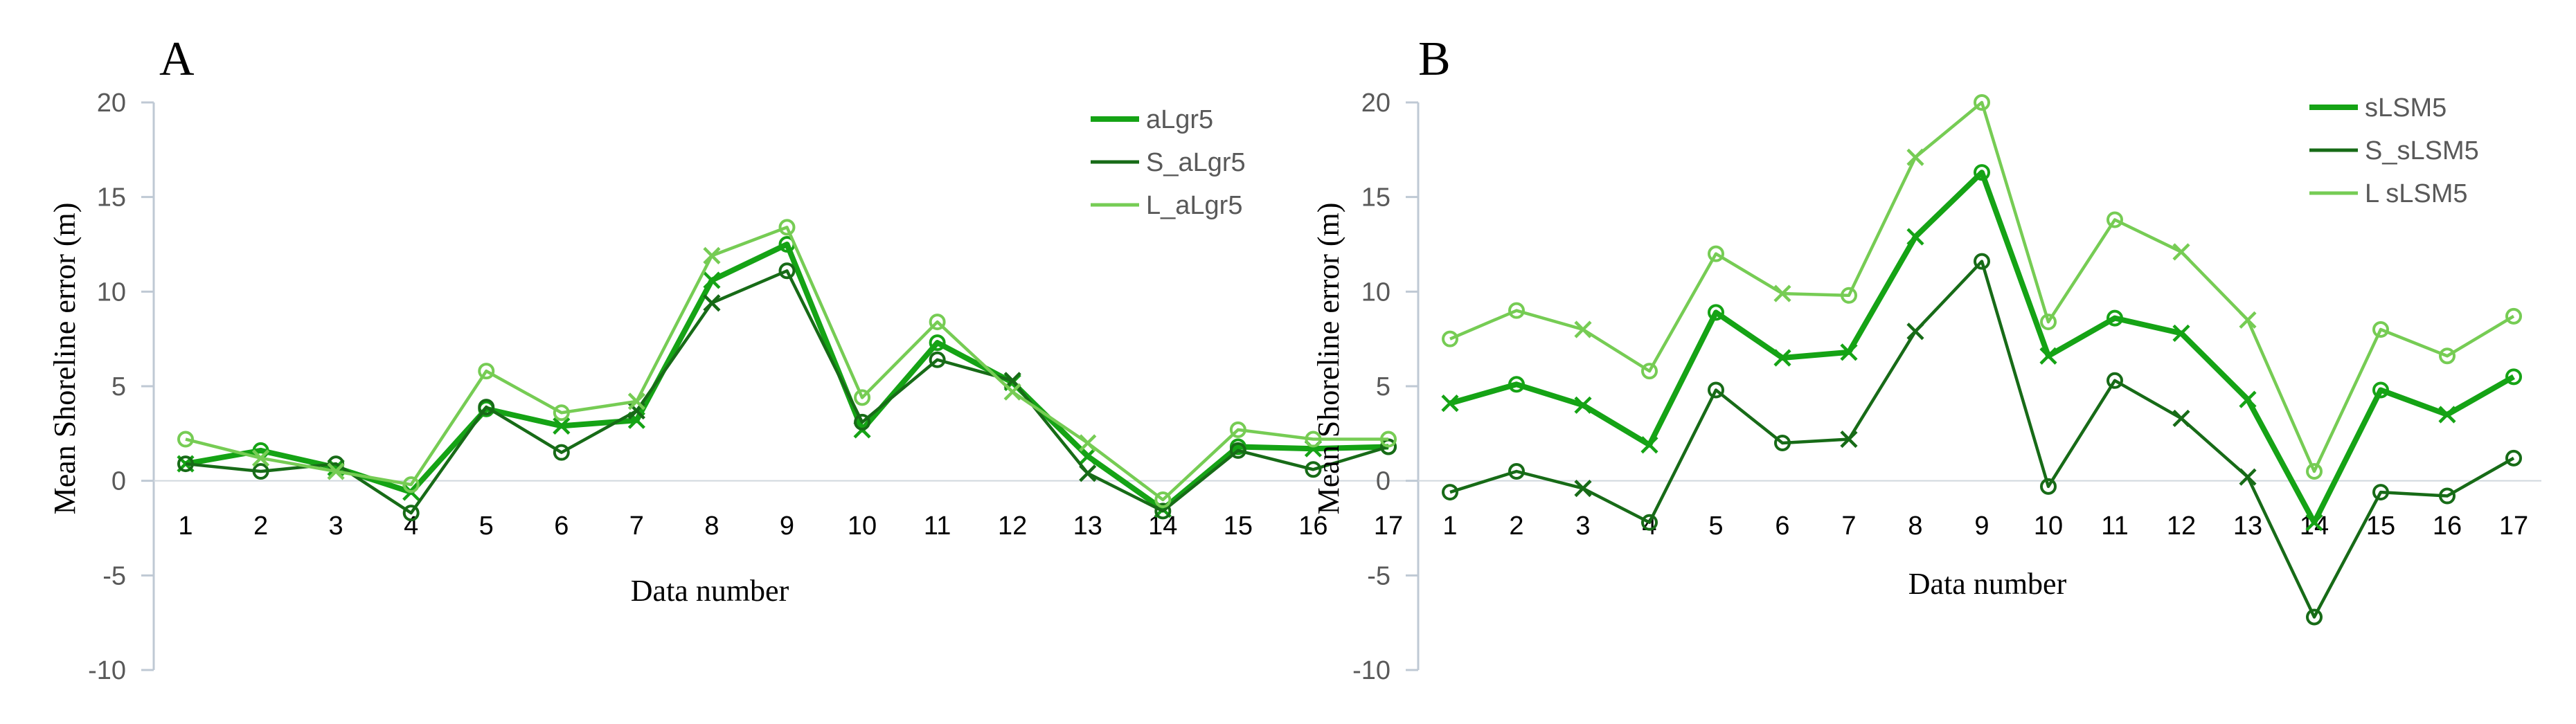  What do you see at coordinates (1196, 162) in the screenshot?
I see `legend-entry: S_aLgr5` at bounding box center [1196, 162].